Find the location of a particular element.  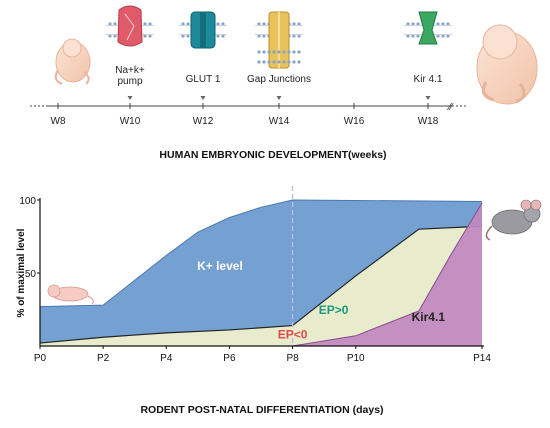

protein-label: Na+k+ pump is located at coordinates (130, 76).